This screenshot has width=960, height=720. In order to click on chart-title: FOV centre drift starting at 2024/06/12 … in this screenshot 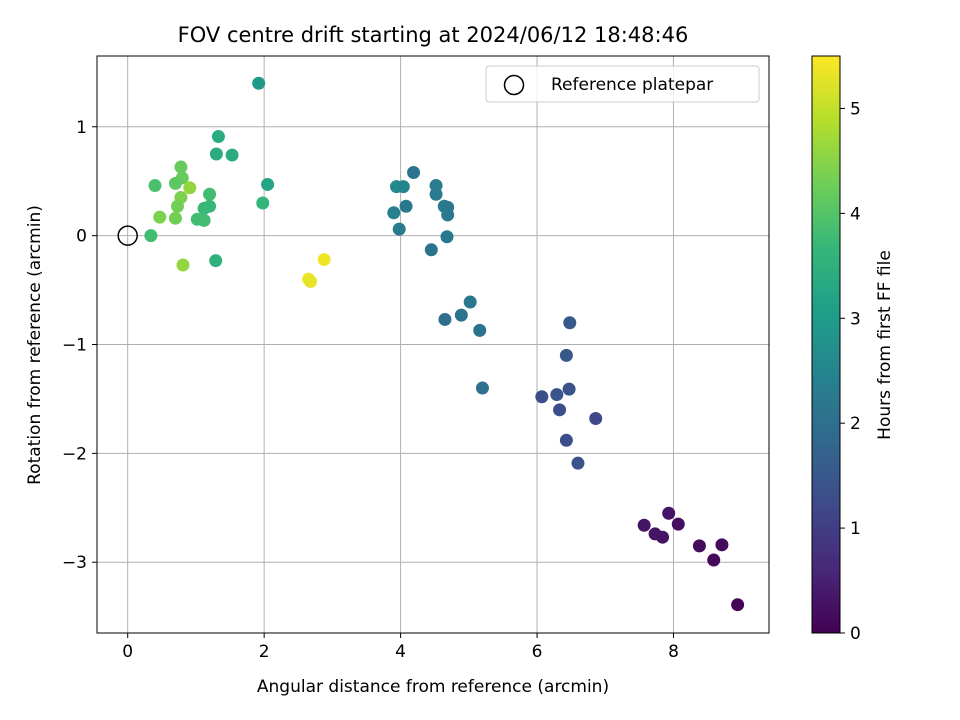, I will do `click(433, 35)`.